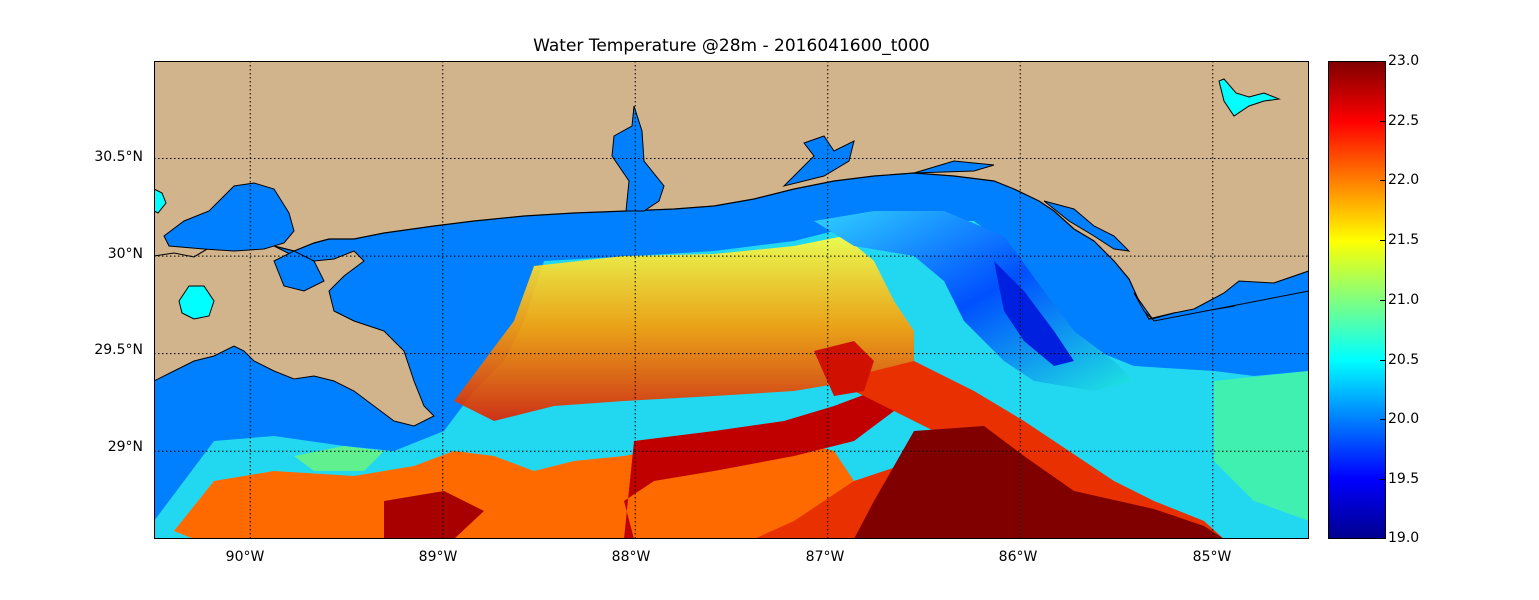 The height and width of the screenshot is (600, 1539). What do you see at coordinates (125, 447) in the screenshot?
I see `lat-label-29: 29°N` at bounding box center [125, 447].